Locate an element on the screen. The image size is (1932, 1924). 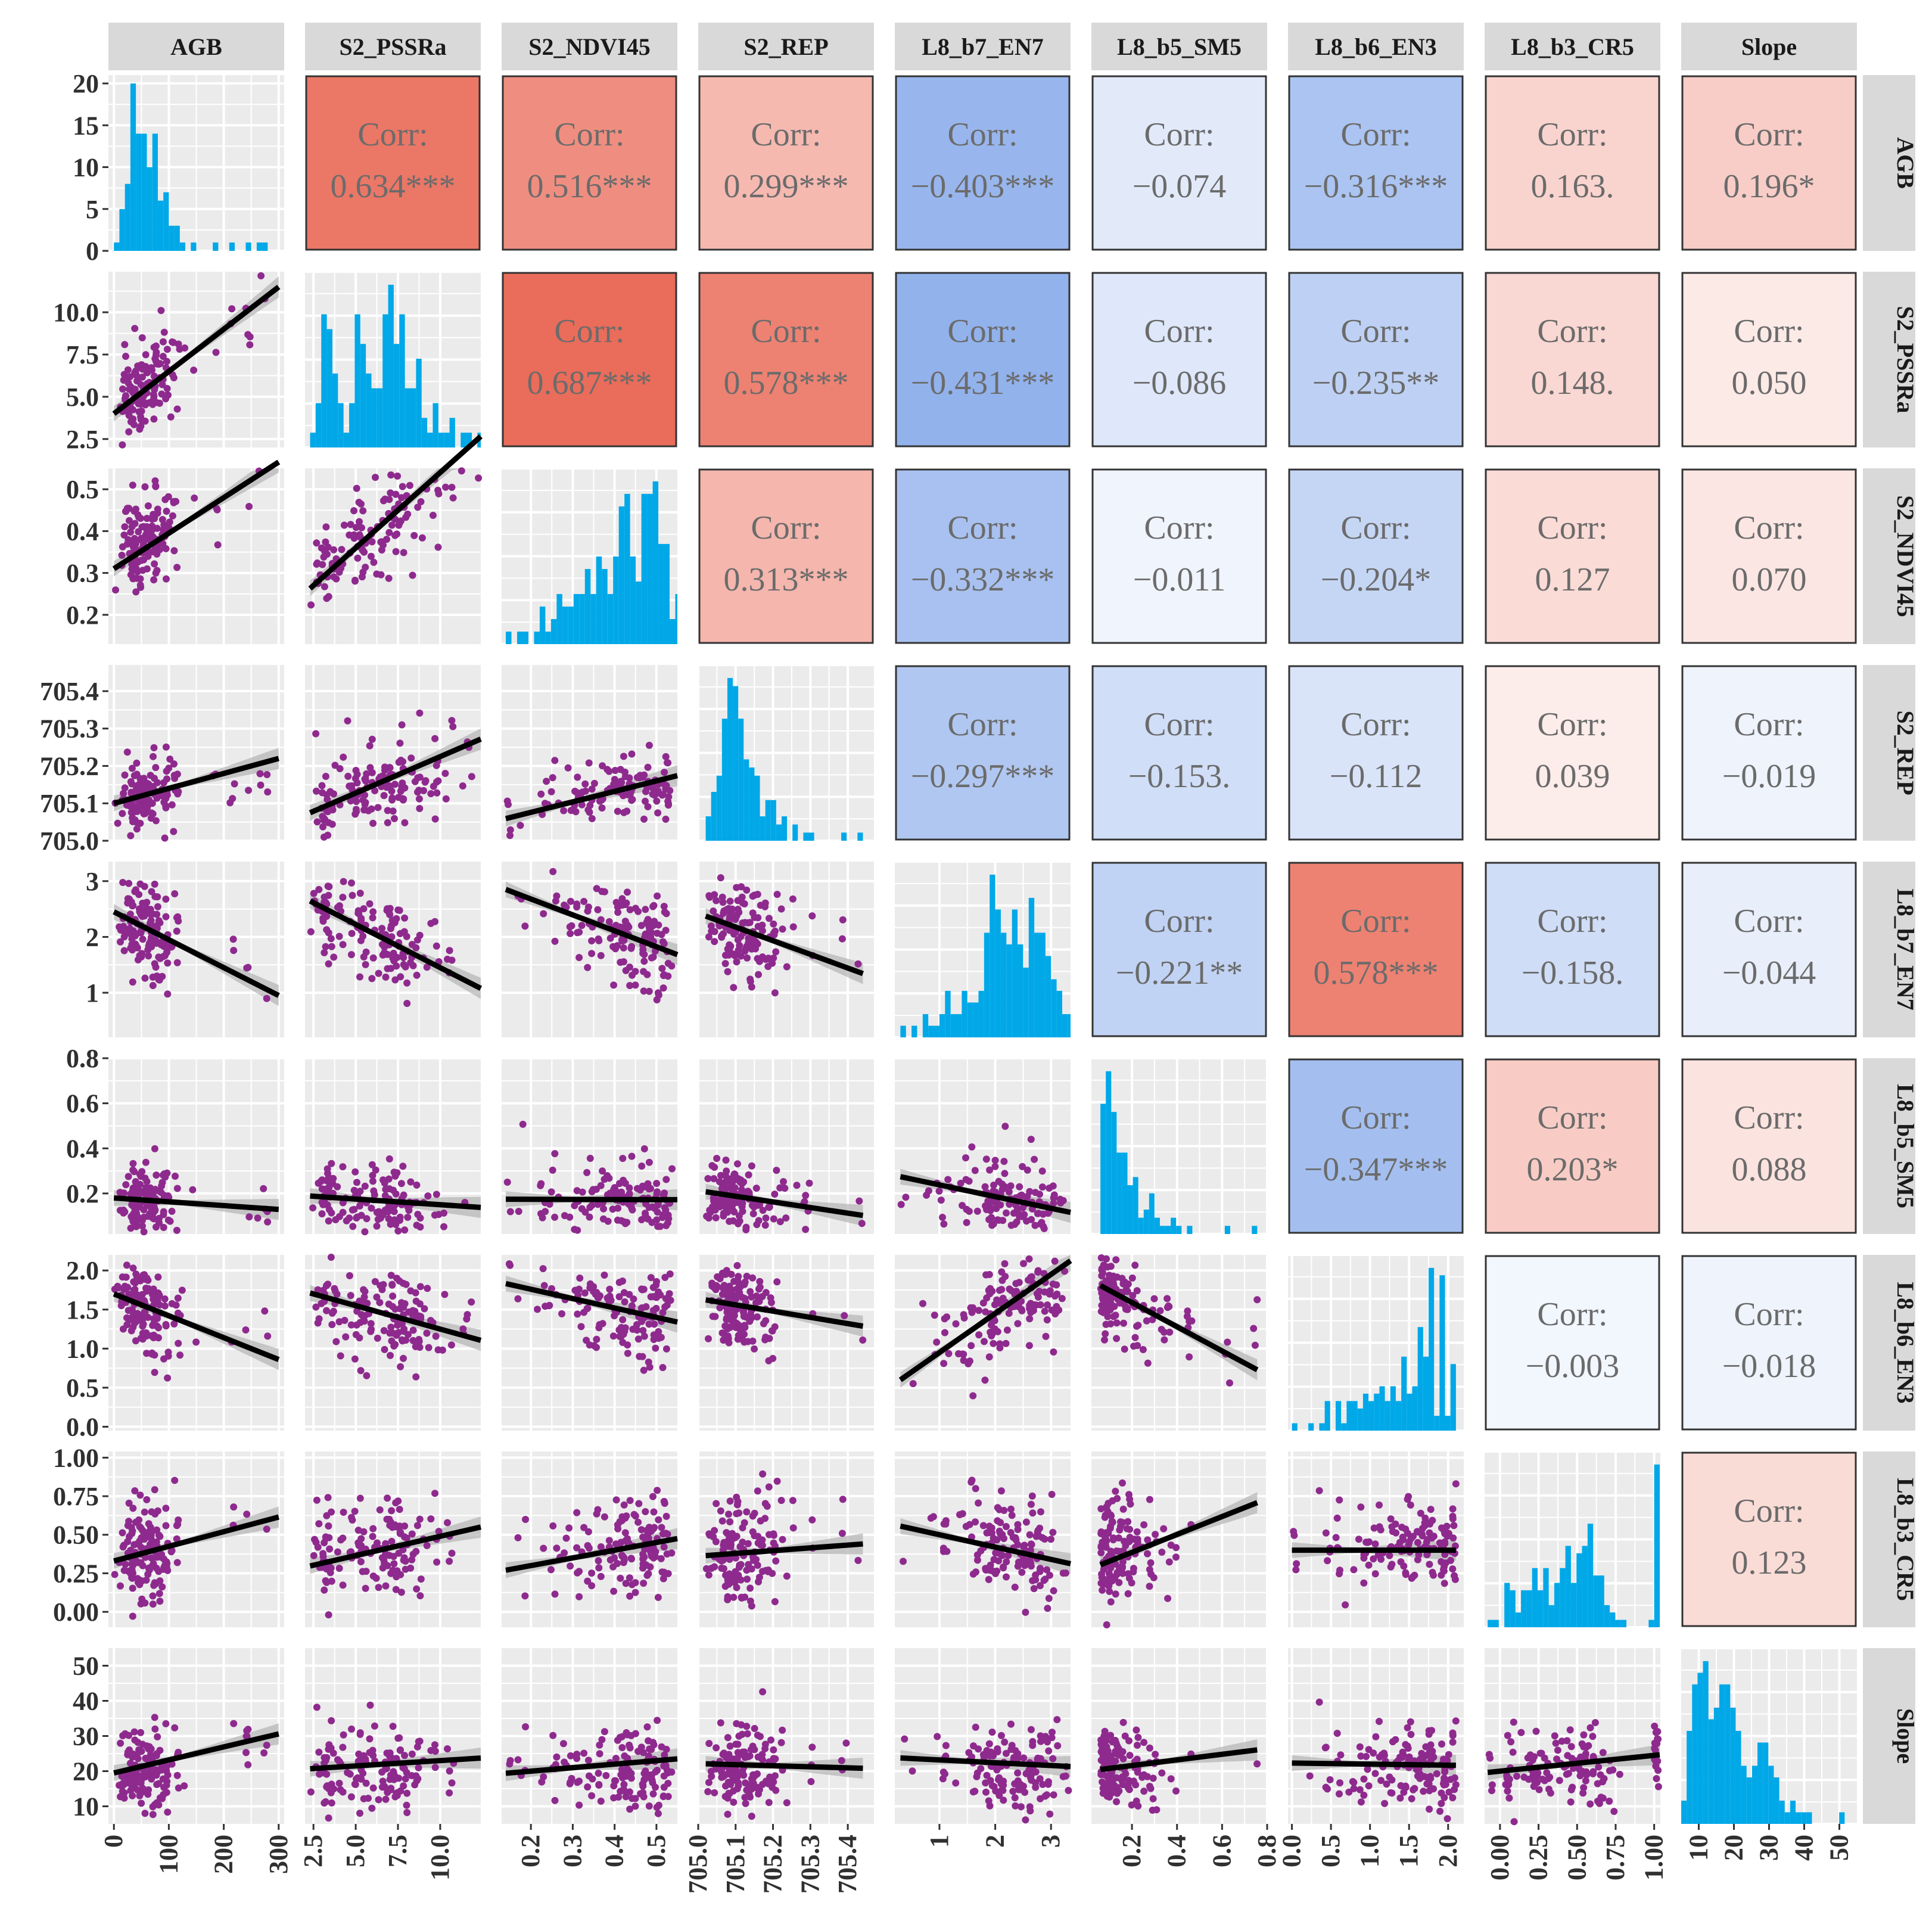
hist-bar-L8_b7_EN7 is located at coordinates (1026, 1002).